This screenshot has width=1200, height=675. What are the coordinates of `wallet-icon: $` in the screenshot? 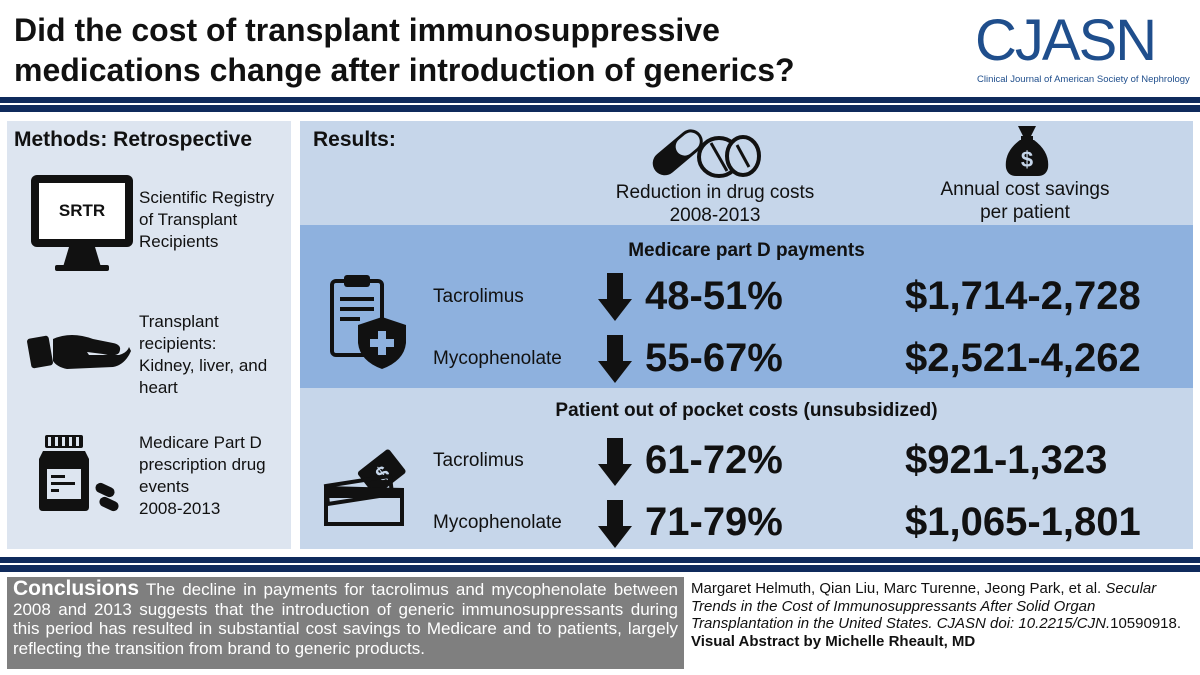 It's located at (366, 488).